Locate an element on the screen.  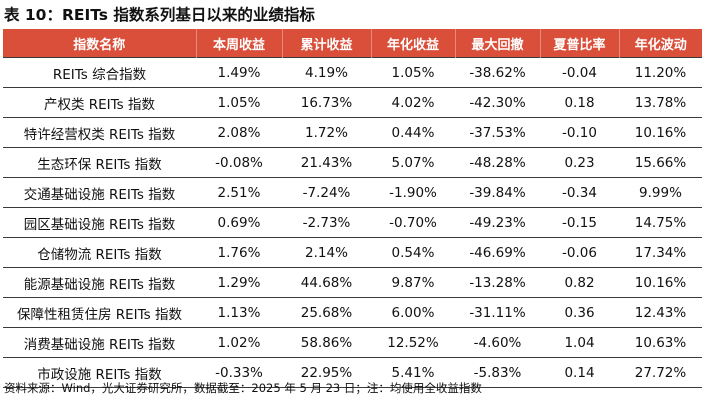
cumulative-return-cell: 16.73% is located at coordinates (326, 102).